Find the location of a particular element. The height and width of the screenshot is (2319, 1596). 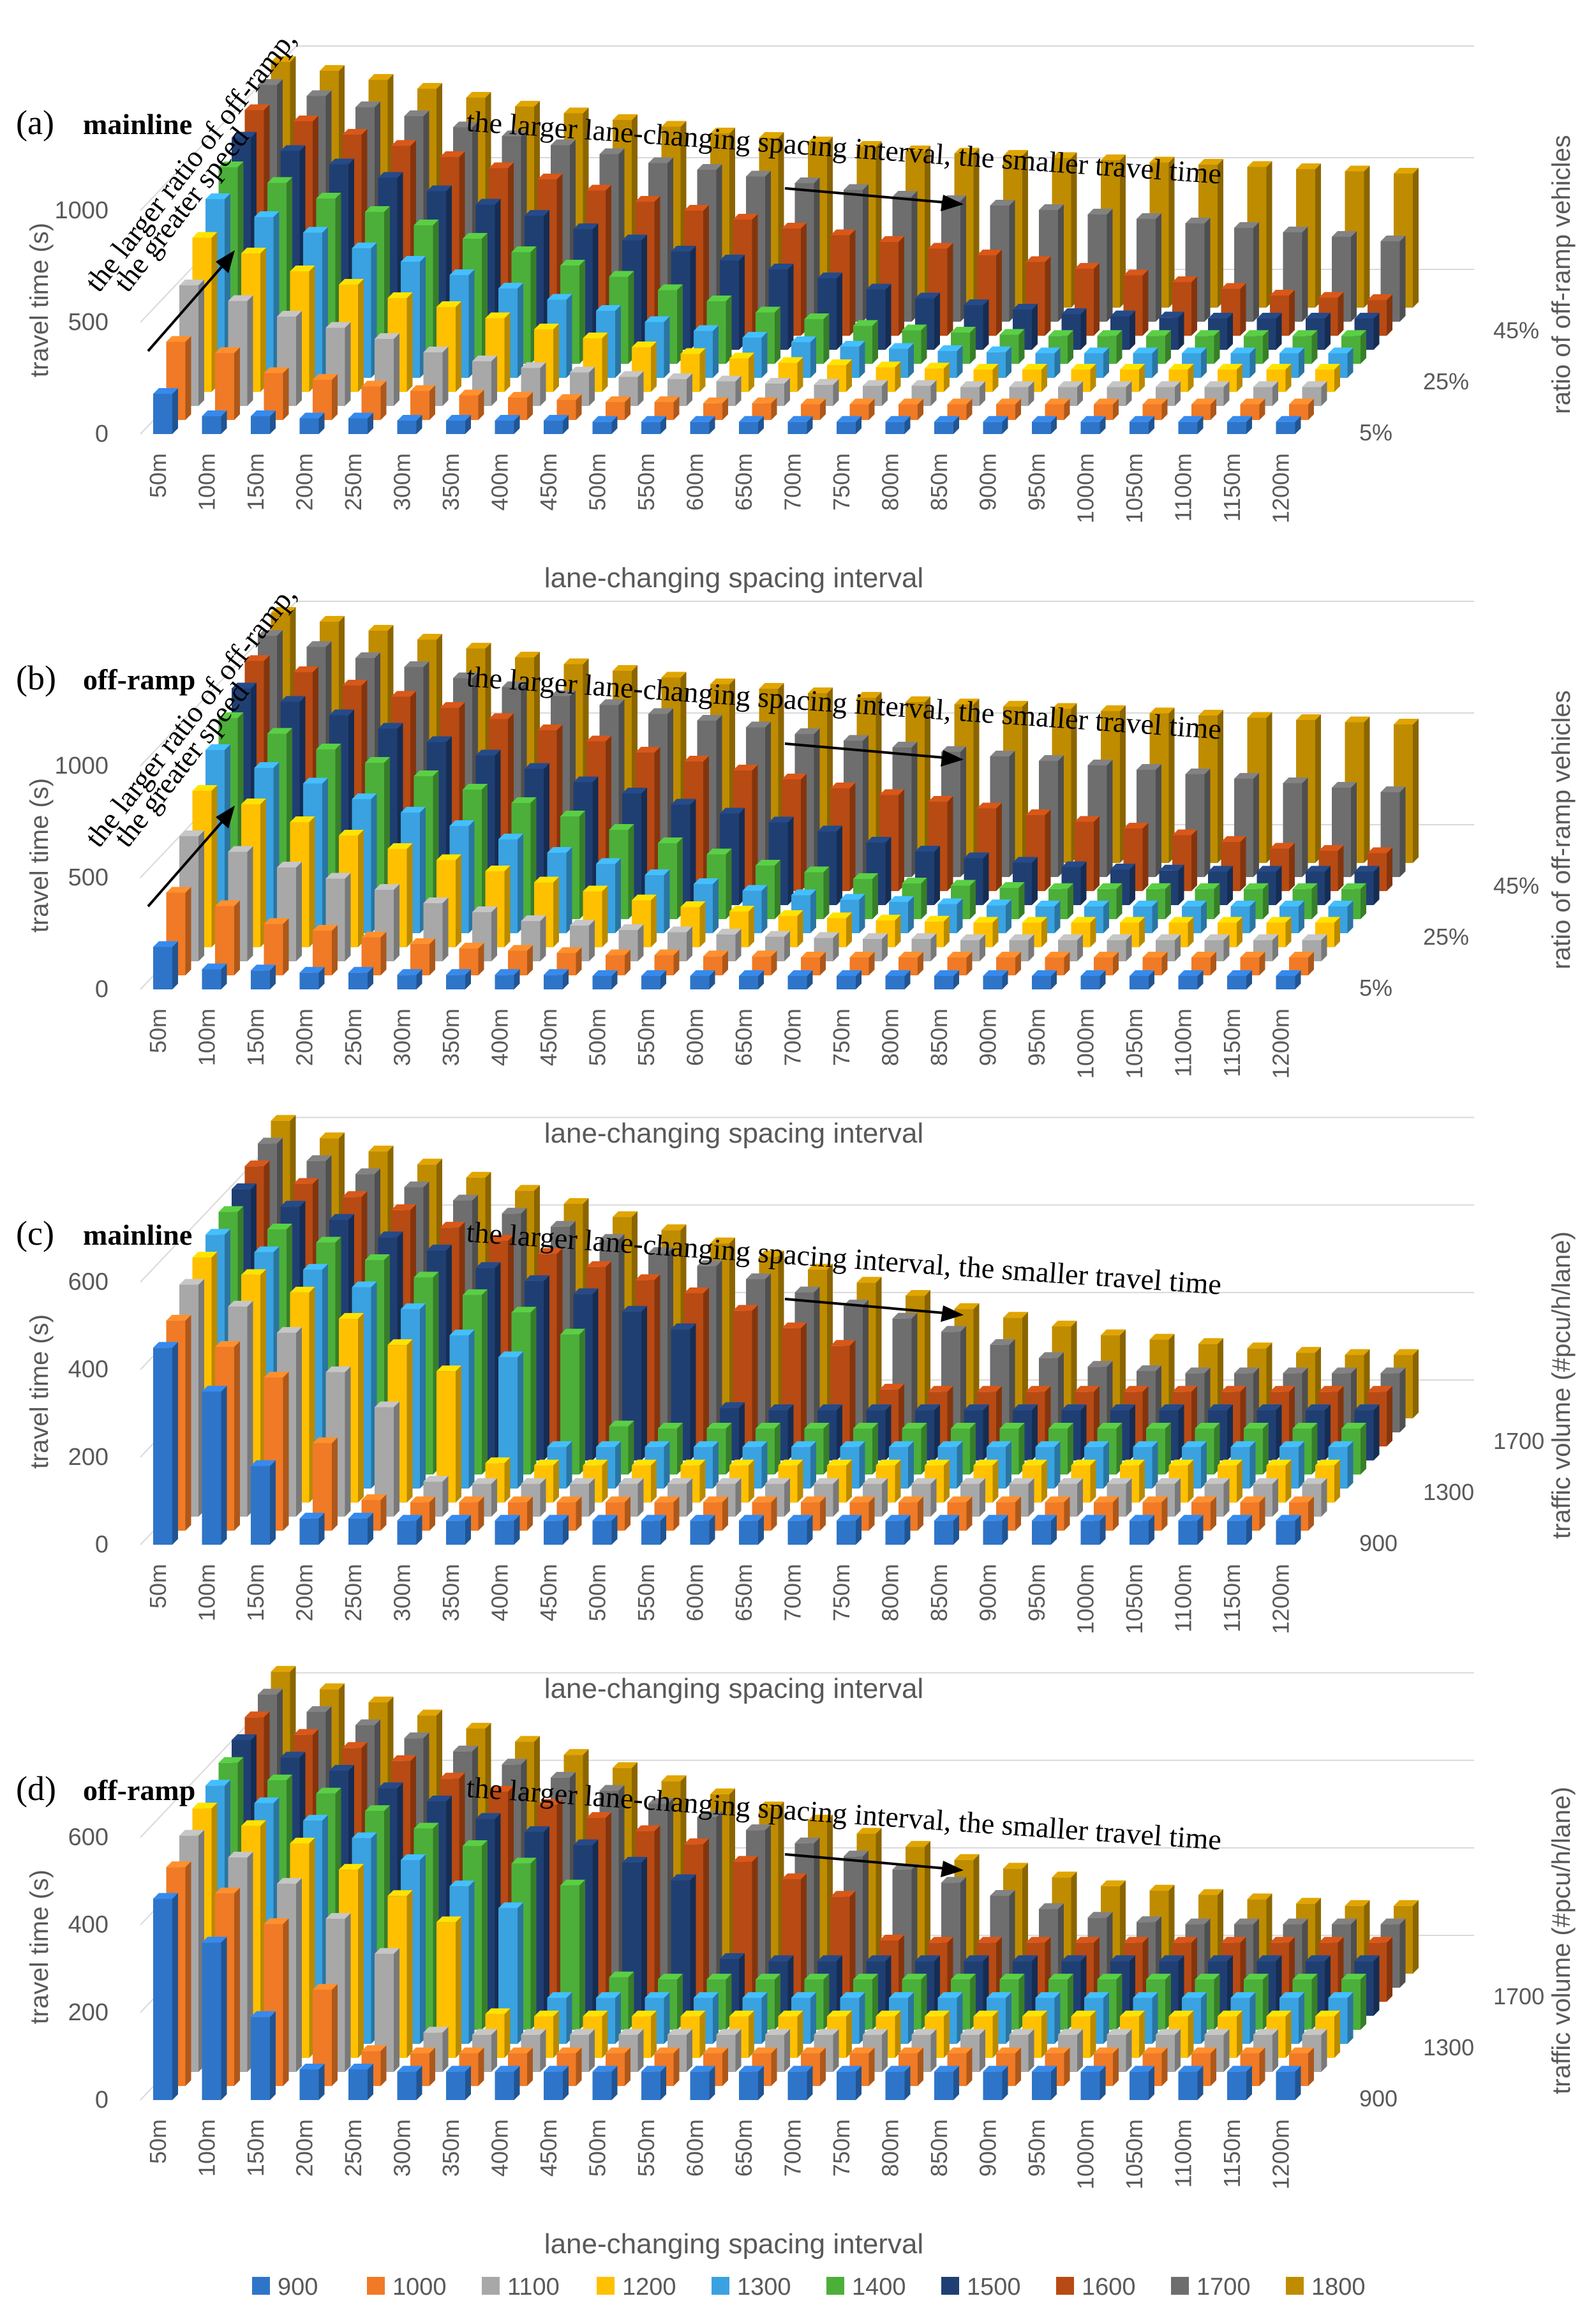

bar-2-s0-c21 is located at coordinates (1191, 979).